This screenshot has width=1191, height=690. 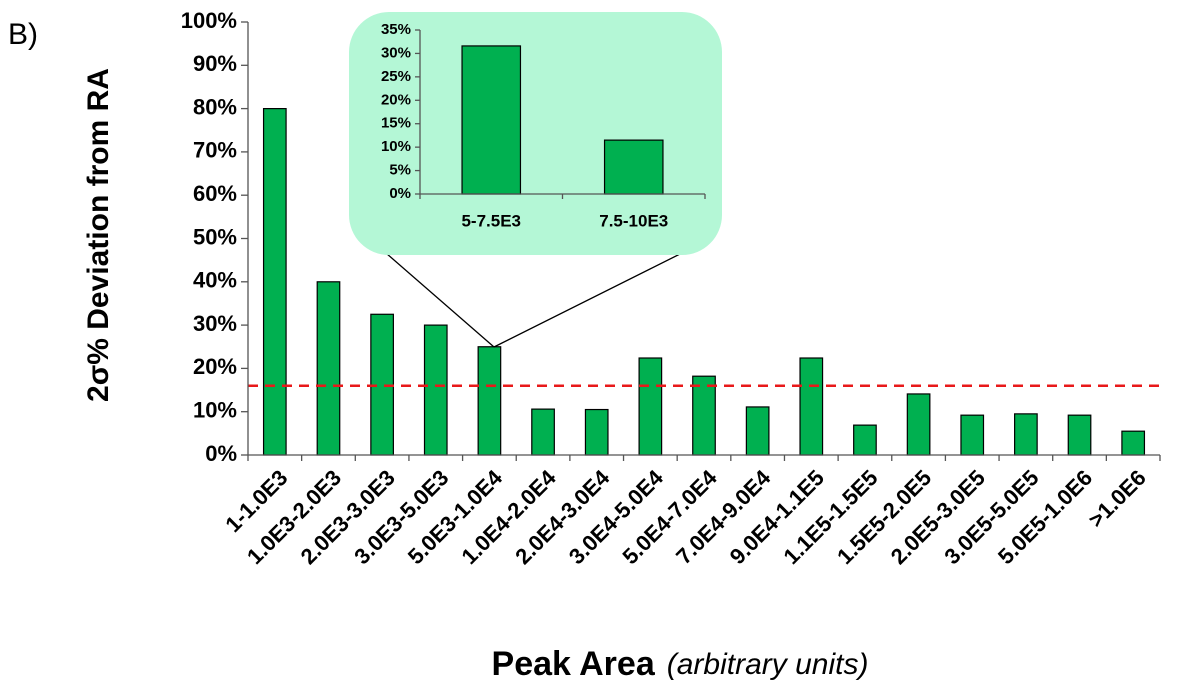 I want to click on y-tick-label: 5%, so click(x=400, y=170).